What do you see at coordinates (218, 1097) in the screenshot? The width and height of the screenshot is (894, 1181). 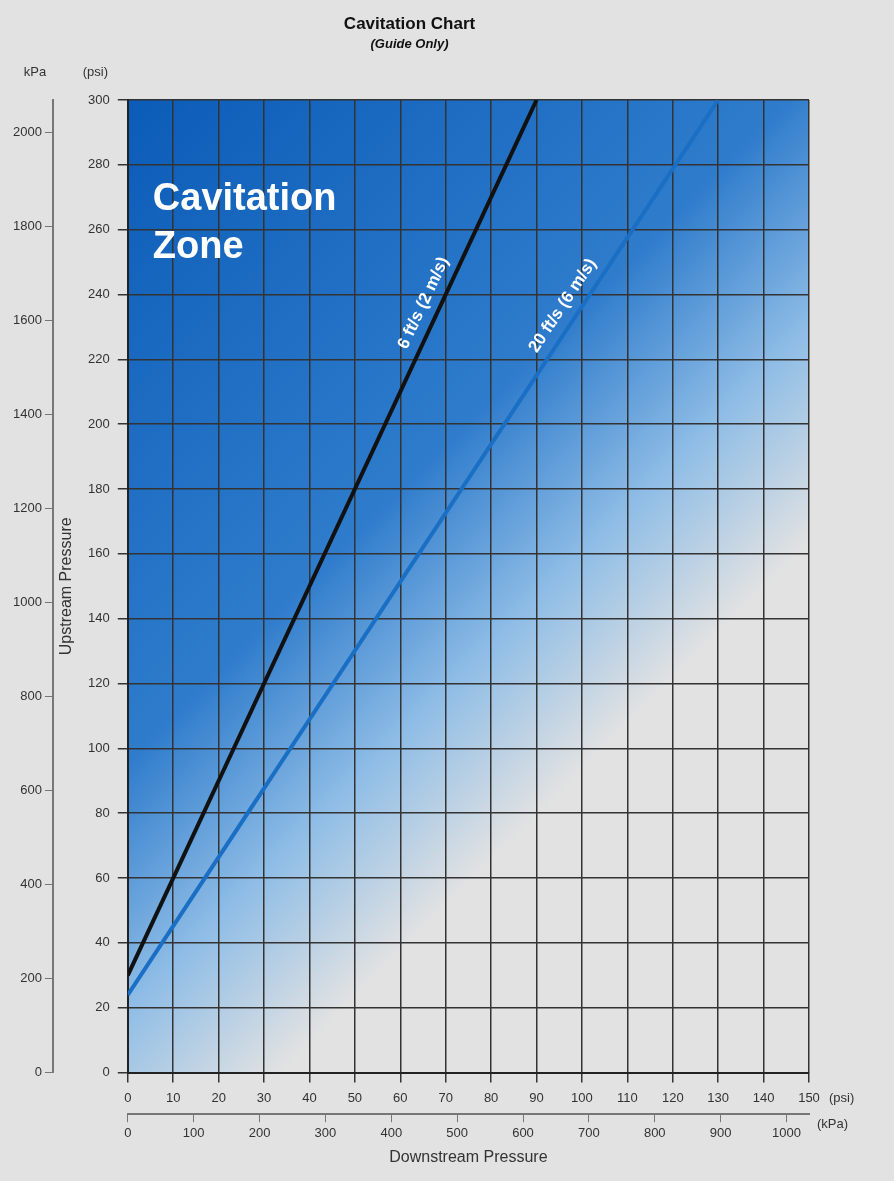 I see `x-tick-label: 20` at bounding box center [218, 1097].